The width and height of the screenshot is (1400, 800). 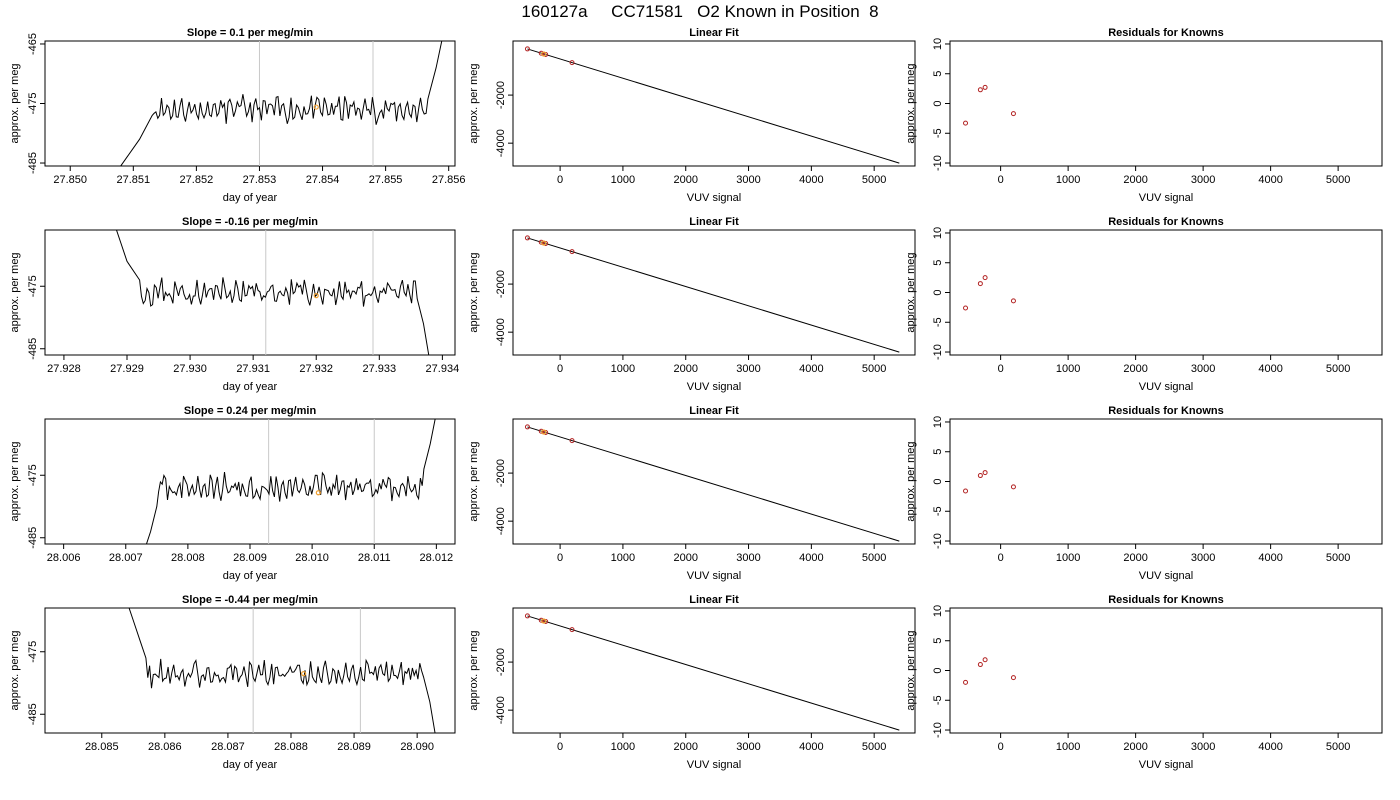 What do you see at coordinates (250, 411) in the screenshot?
I see `plot-title: Slope = 0.24 per meg/min` at bounding box center [250, 411].